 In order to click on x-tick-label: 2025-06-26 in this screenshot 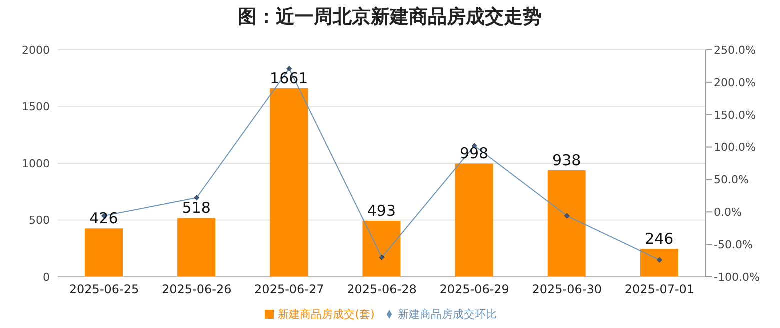, I will do `click(197, 289)`.